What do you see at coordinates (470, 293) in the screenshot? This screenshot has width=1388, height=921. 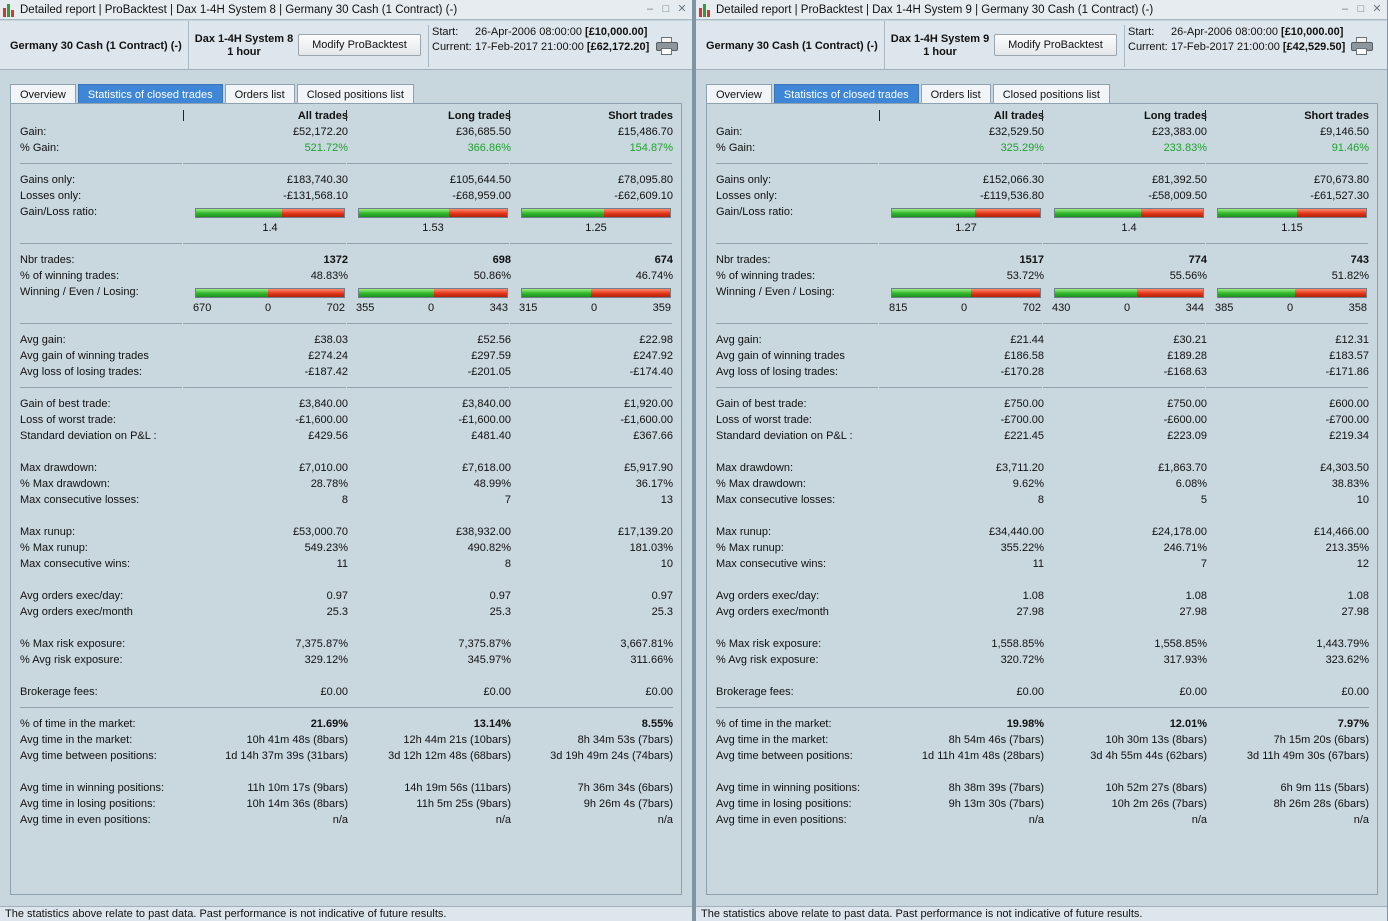 I see `losing-segment` at bounding box center [470, 293].